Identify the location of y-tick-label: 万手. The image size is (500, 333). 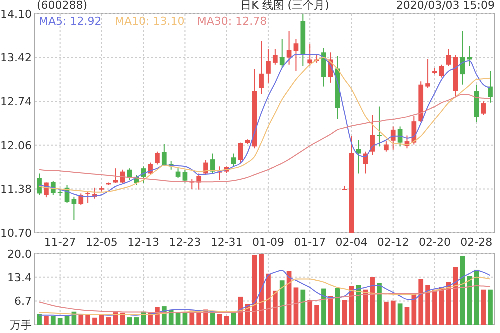
(21, 325).